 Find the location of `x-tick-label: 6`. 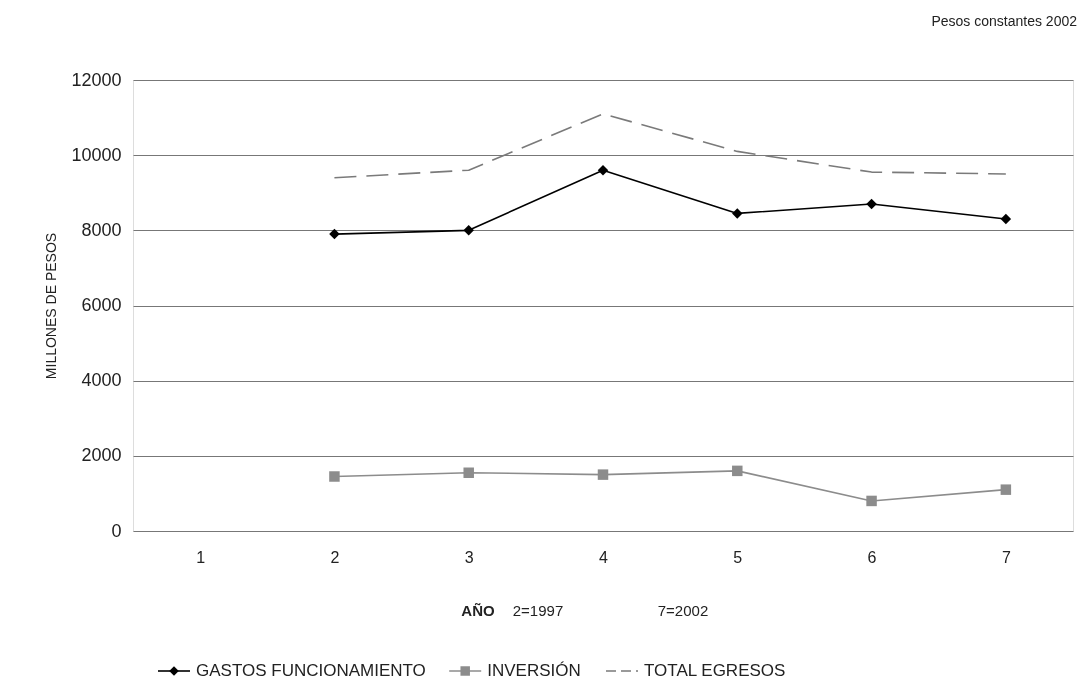

x-tick-label: 6 is located at coordinates (872, 557).